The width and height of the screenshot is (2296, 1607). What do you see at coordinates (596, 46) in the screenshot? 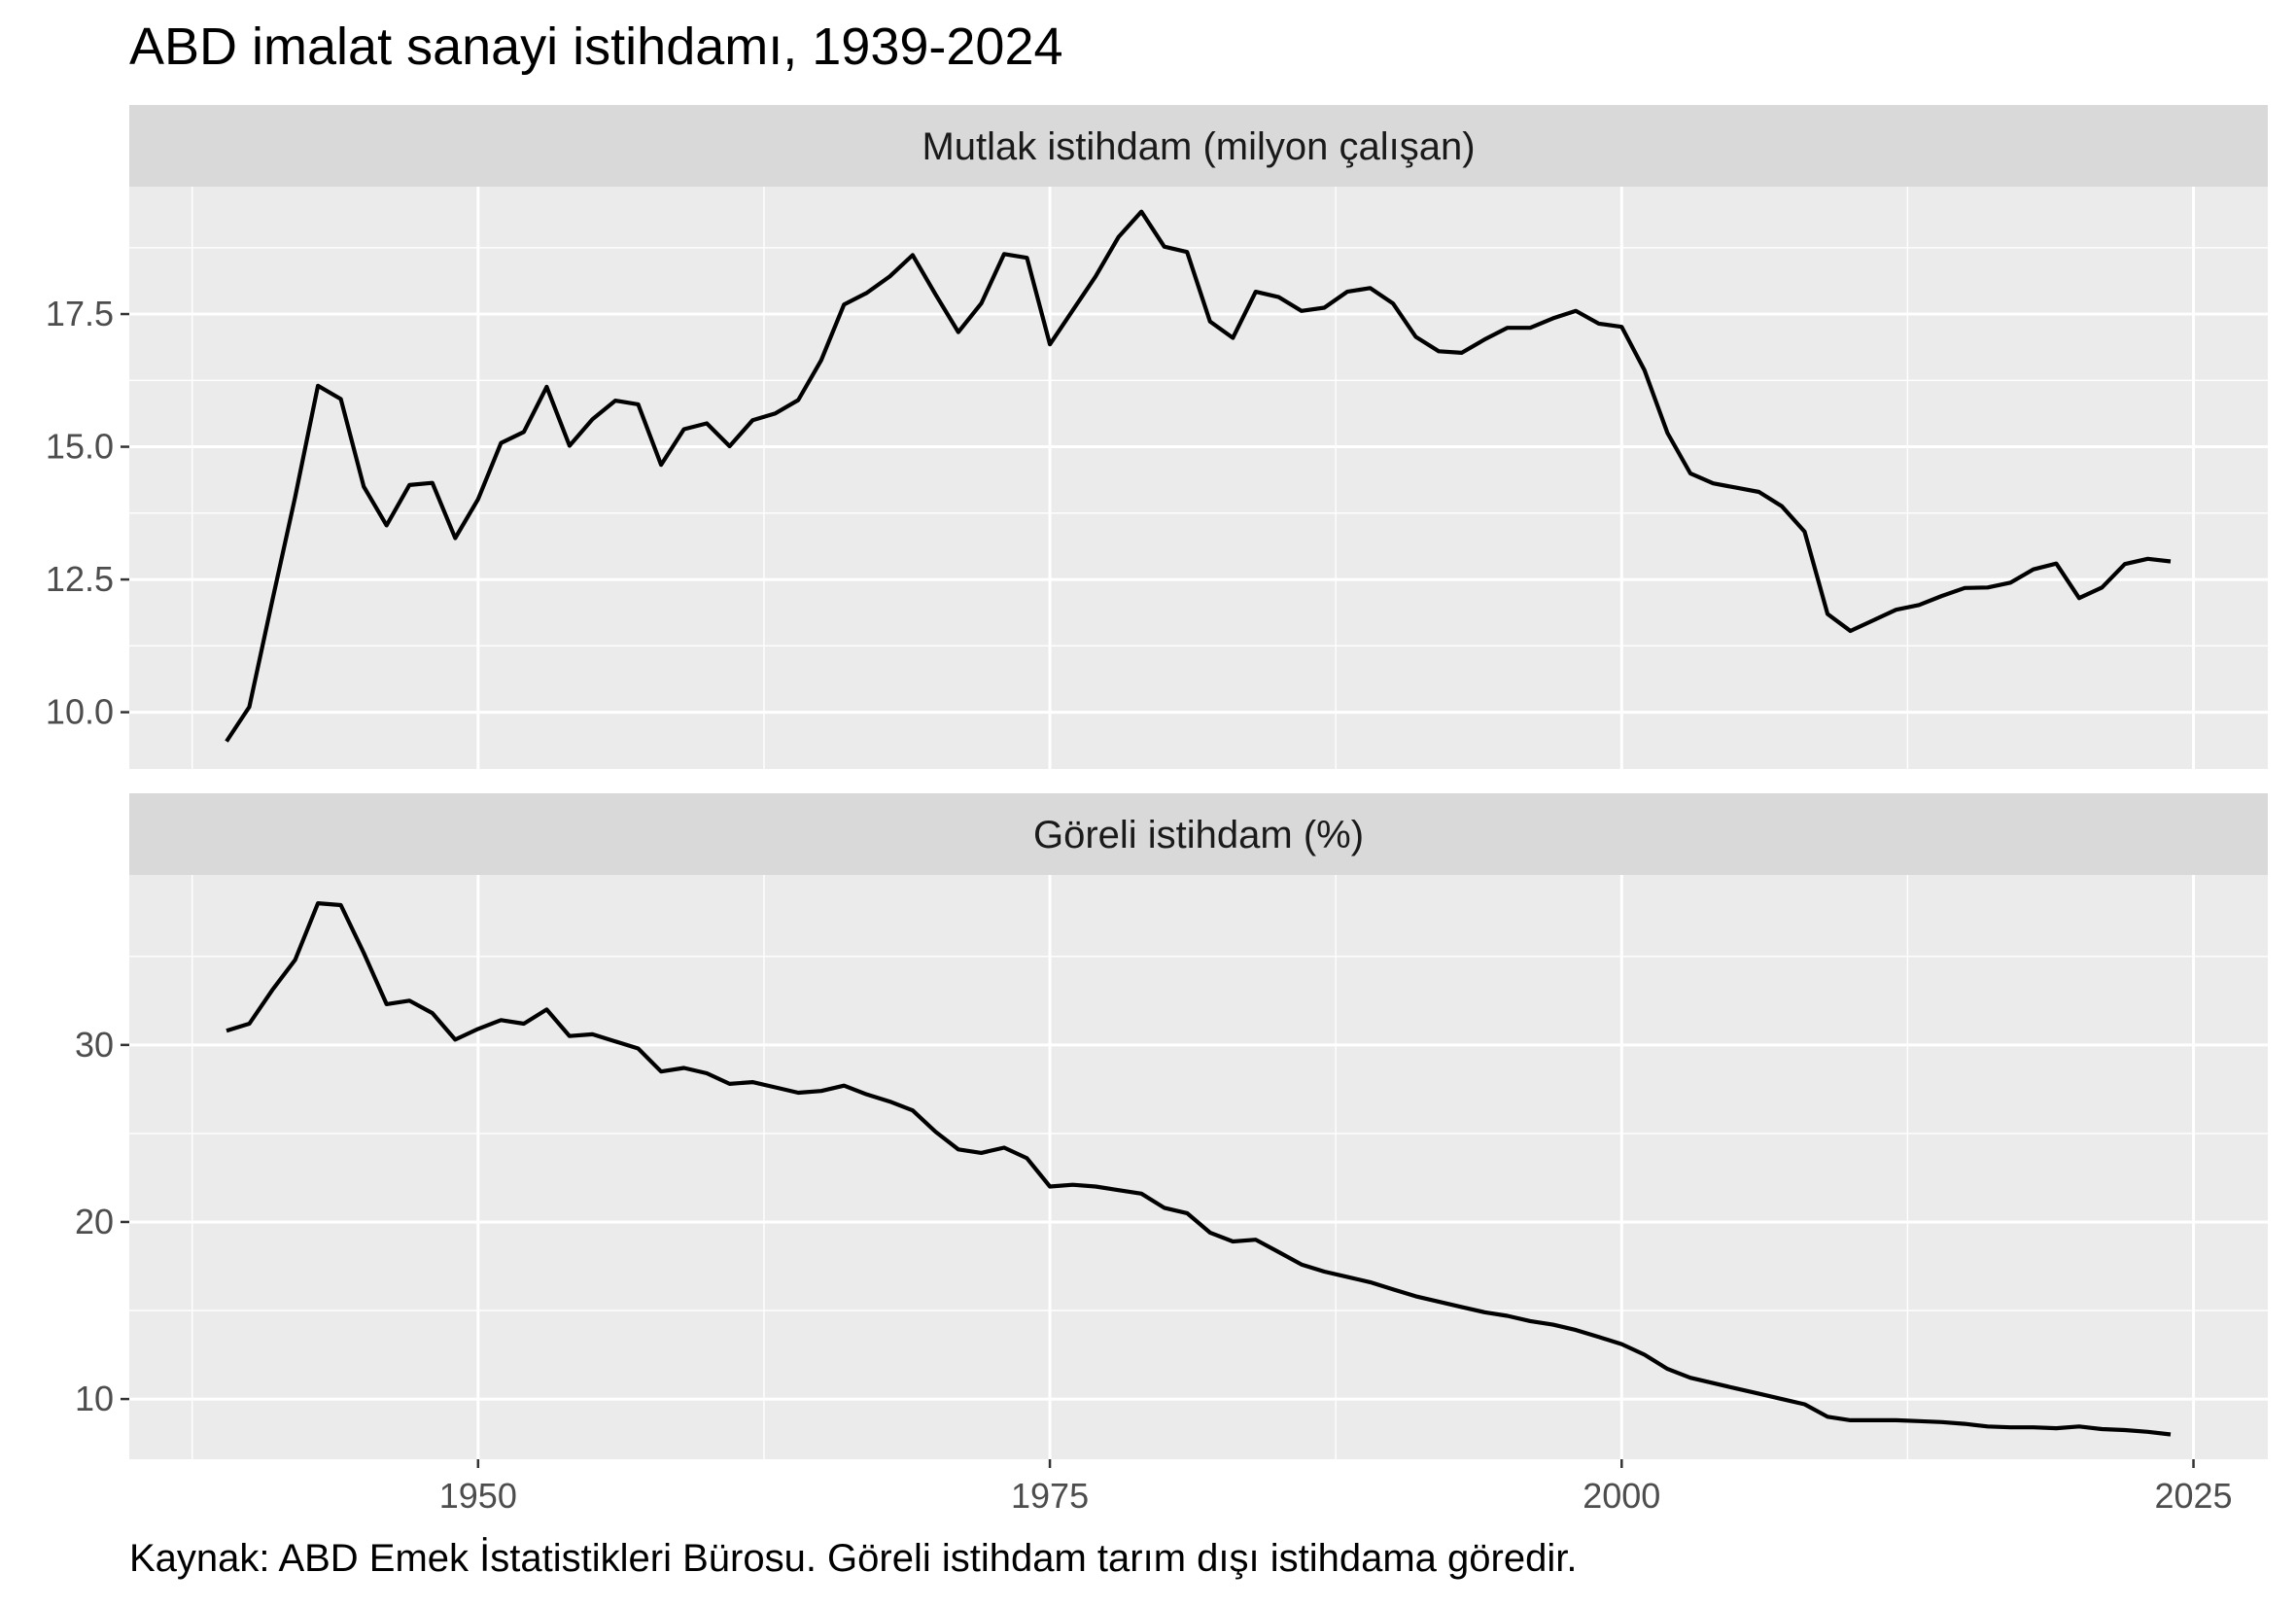
I see `chart-title: ABD imalat sanayi istihdamı, 1939-2024` at bounding box center [596, 46].